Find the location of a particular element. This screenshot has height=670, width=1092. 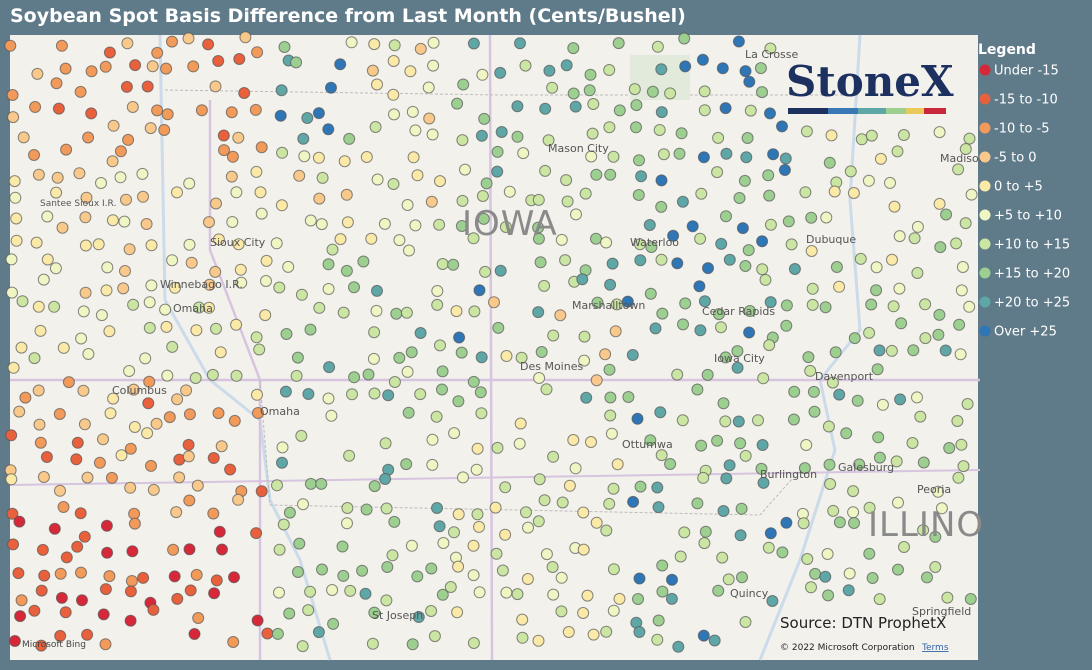

terms-link: Terms is located at coordinates (935, 648).